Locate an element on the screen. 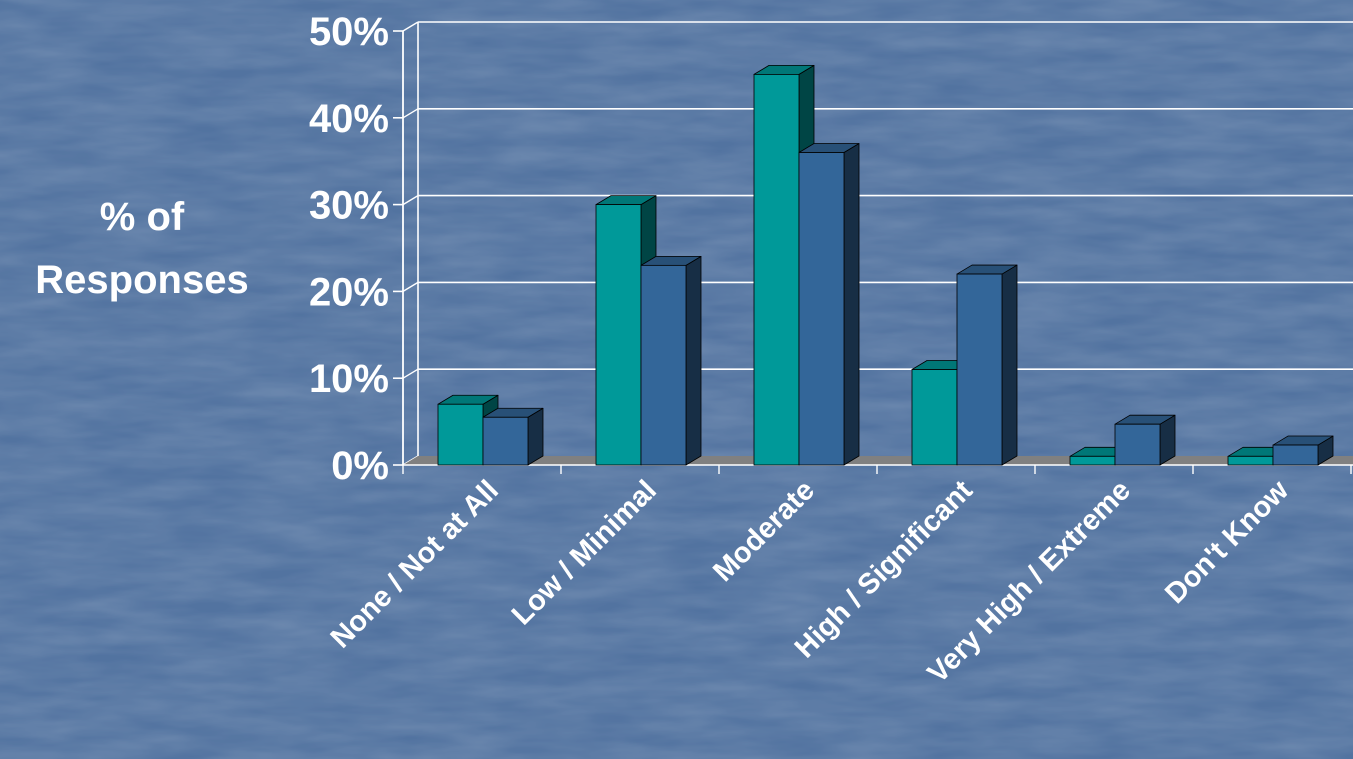 The image size is (1353, 759). y-tick-label: 40% is located at coordinates (349, 119).